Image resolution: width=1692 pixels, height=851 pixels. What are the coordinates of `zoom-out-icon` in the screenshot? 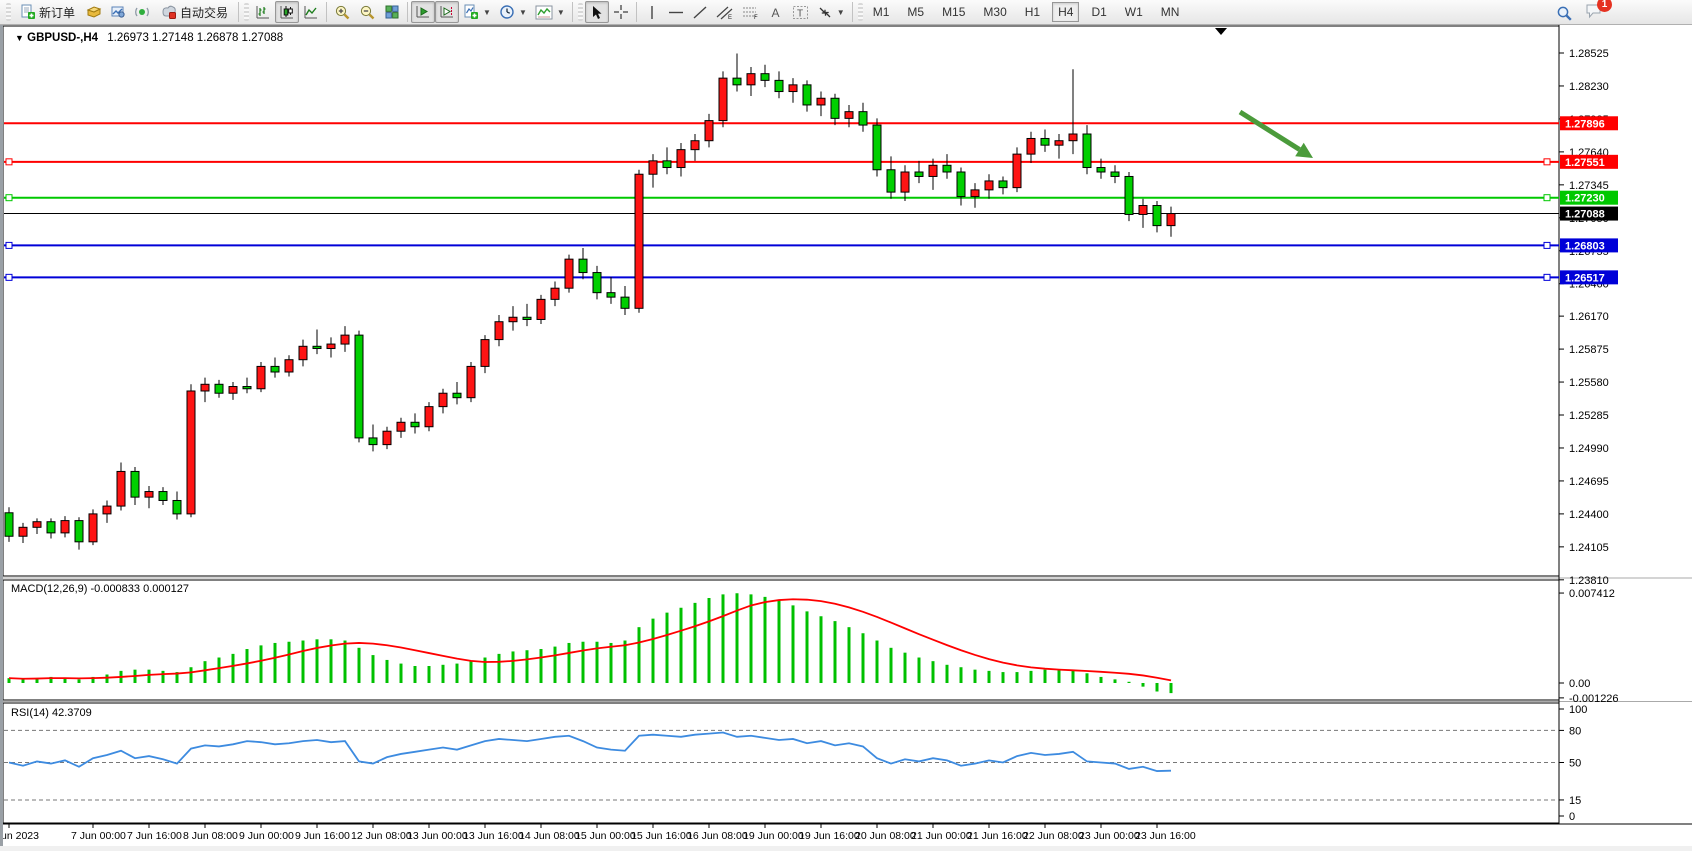 It's located at (367, 12).